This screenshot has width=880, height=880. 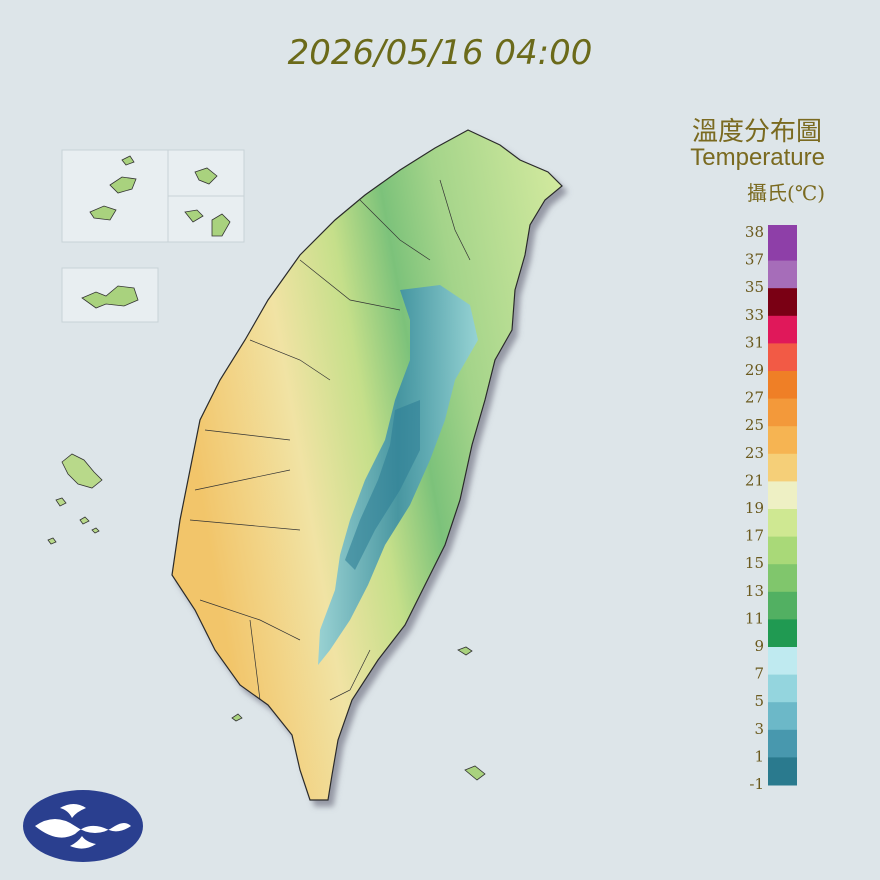 I want to click on legend-tick-label: 21, so click(x=754, y=480).